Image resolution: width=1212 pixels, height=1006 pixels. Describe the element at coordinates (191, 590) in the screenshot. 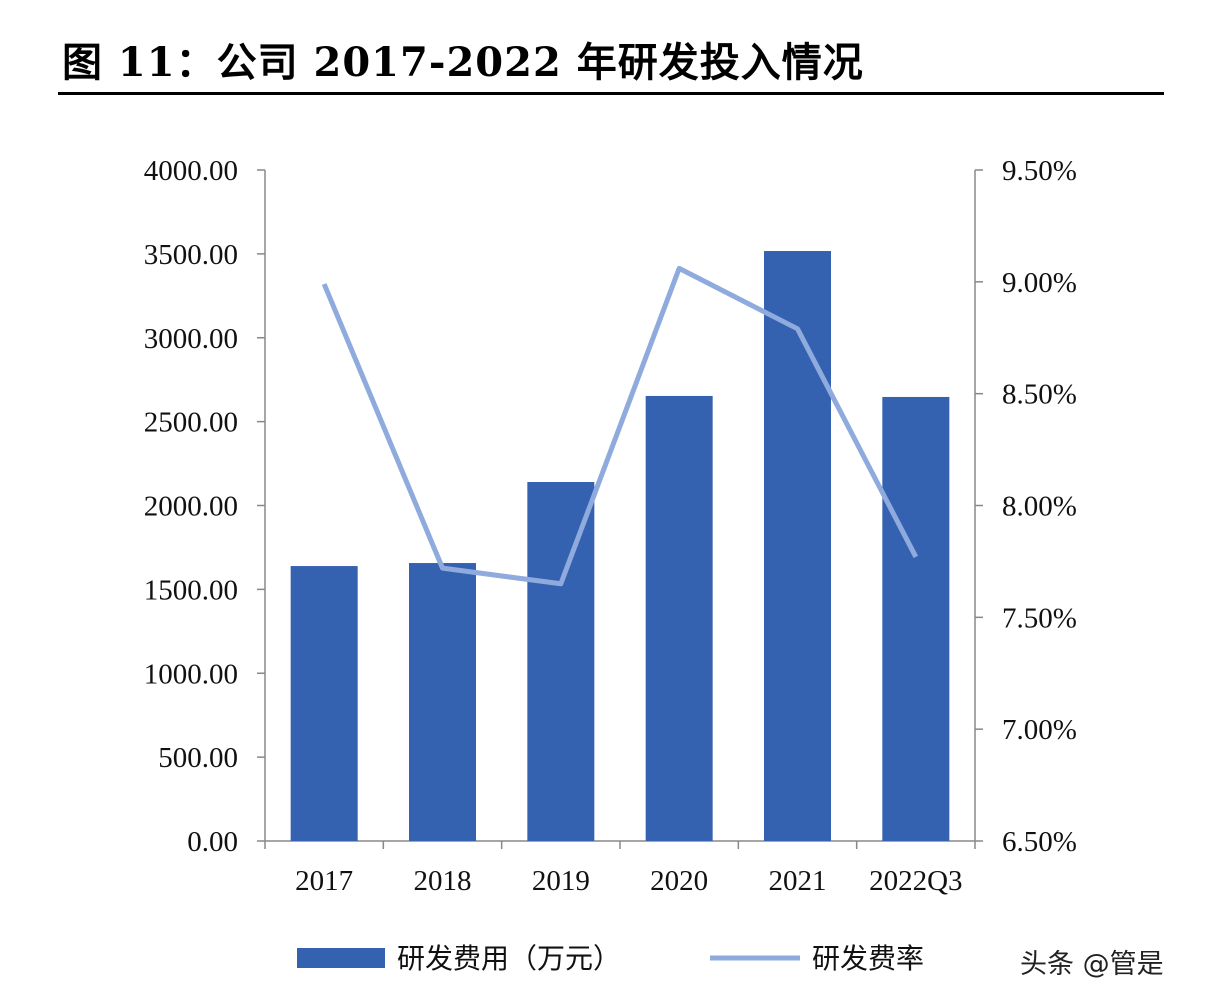

I see `left-axis-tick-label: 1500.00` at that location.